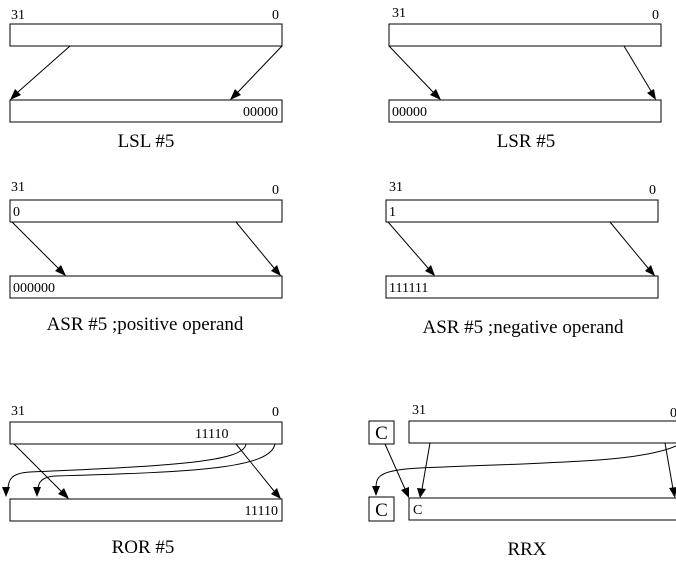 Image resolution: width=676 pixels, height=568 pixels. Describe the element at coordinates (392, 212) in the screenshot. I see `asr-neg-sign-bit: 1` at that location.